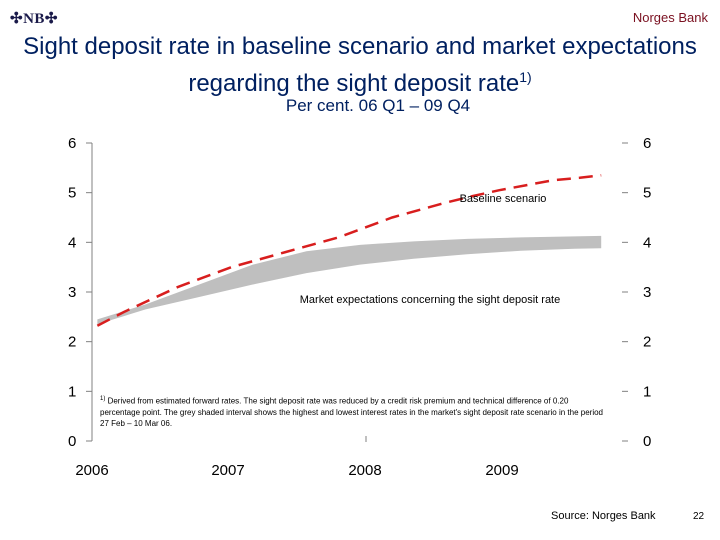 The height and width of the screenshot is (540, 720). I want to click on x-tick-label: 2006, so click(91, 470).